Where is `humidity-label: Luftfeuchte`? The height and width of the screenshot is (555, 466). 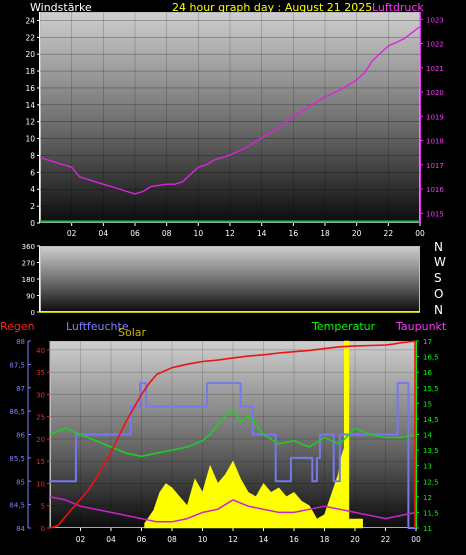 humidity-label: Luftfeuchte is located at coordinates (97, 326).